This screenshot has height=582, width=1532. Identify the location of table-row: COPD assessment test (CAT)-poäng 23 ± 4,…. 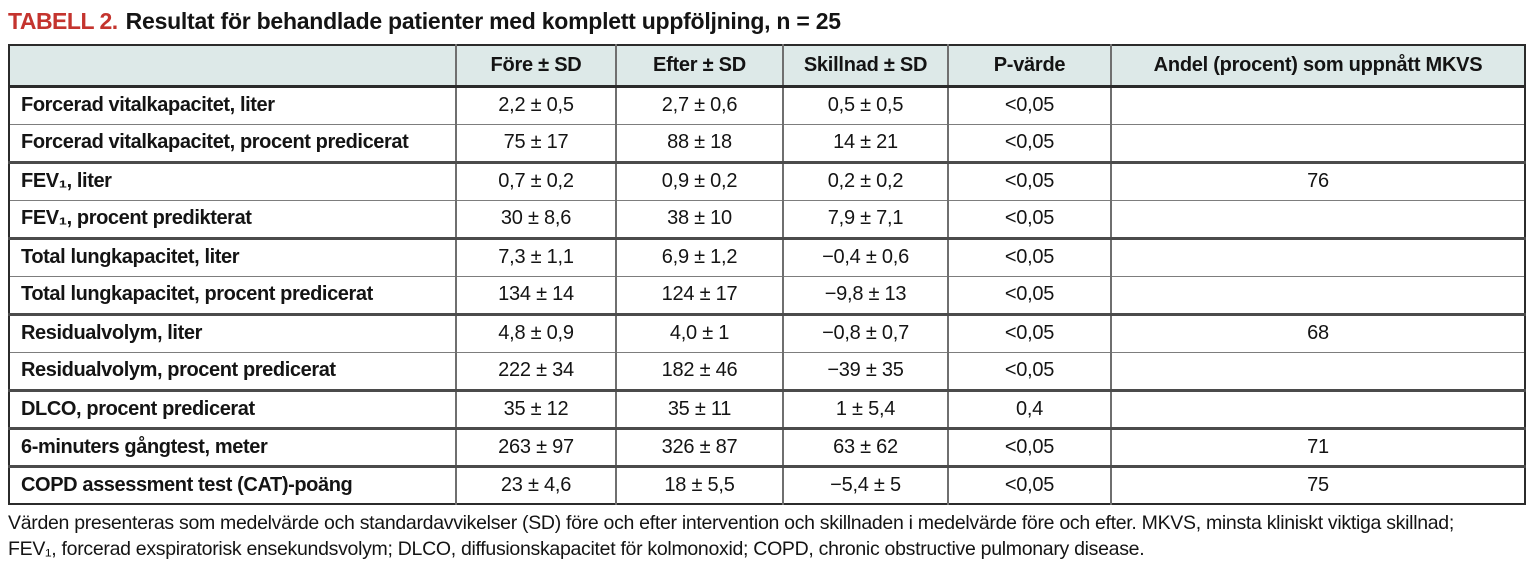
(767, 484).